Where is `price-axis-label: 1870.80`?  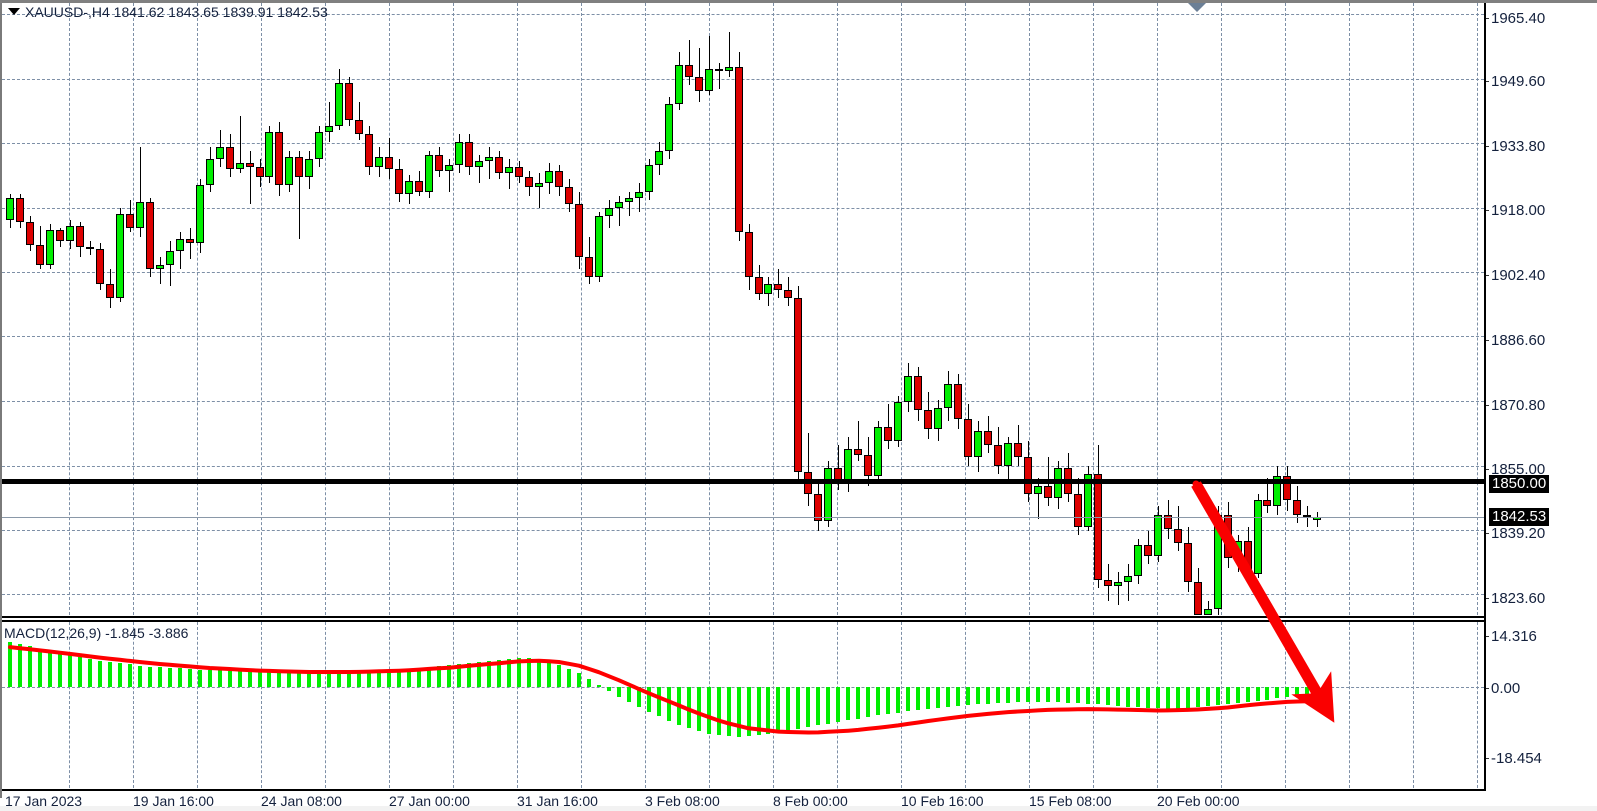 price-axis-label: 1870.80 is located at coordinates (1518, 405).